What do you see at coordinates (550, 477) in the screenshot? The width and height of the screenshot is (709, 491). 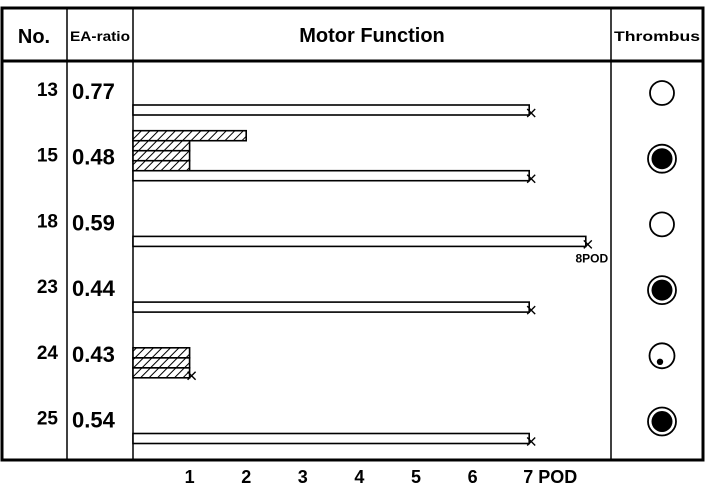 I see `x-tick-label: 7 POD` at bounding box center [550, 477].